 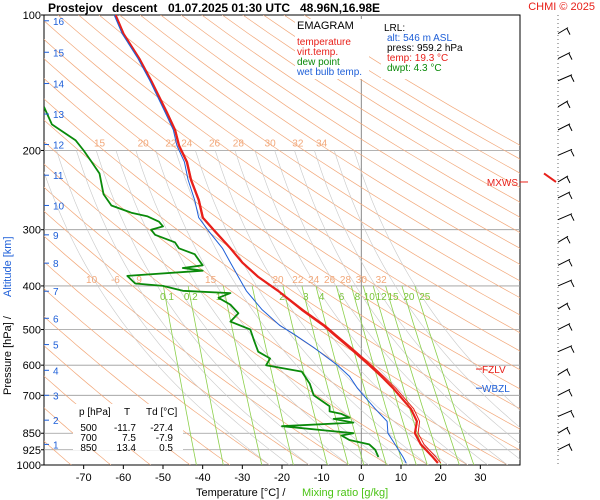 What do you see at coordinates (32, 366) in the screenshot?
I see `pressure-tick-label: 600` at bounding box center [32, 366].